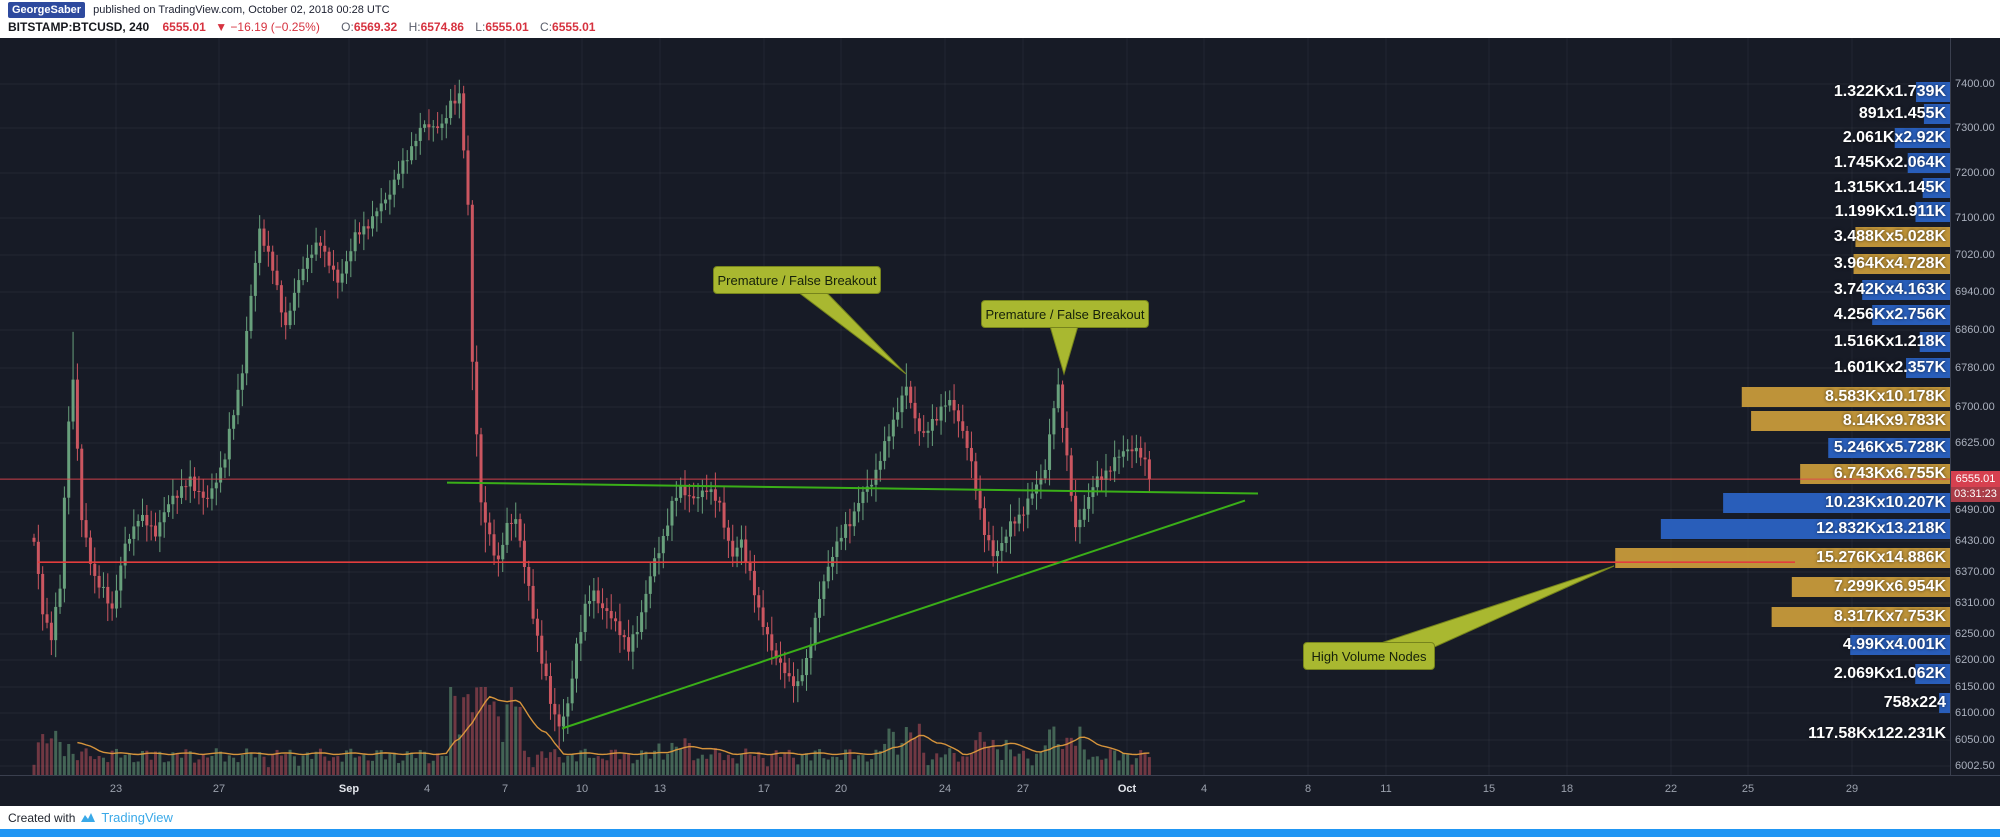 Image resolution: width=2000 pixels, height=837 pixels. Describe the element at coordinates (1975, 687) in the screenshot. I see `price-tick-label: 6150.00` at that location.